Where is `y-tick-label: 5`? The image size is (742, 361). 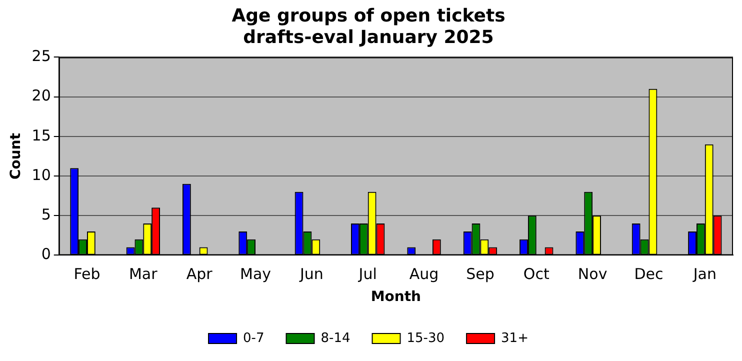
y-tick-label: 5 is located at coordinates (46, 214).